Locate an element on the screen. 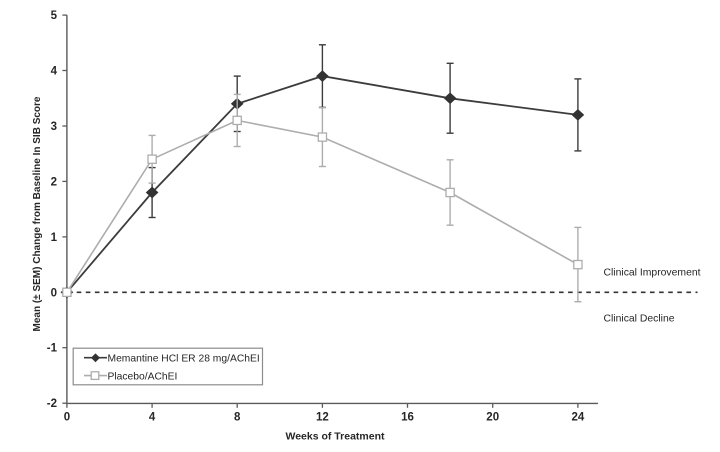 This screenshot has height=452, width=720. svg-text: 2 is located at coordinates (54, 182).